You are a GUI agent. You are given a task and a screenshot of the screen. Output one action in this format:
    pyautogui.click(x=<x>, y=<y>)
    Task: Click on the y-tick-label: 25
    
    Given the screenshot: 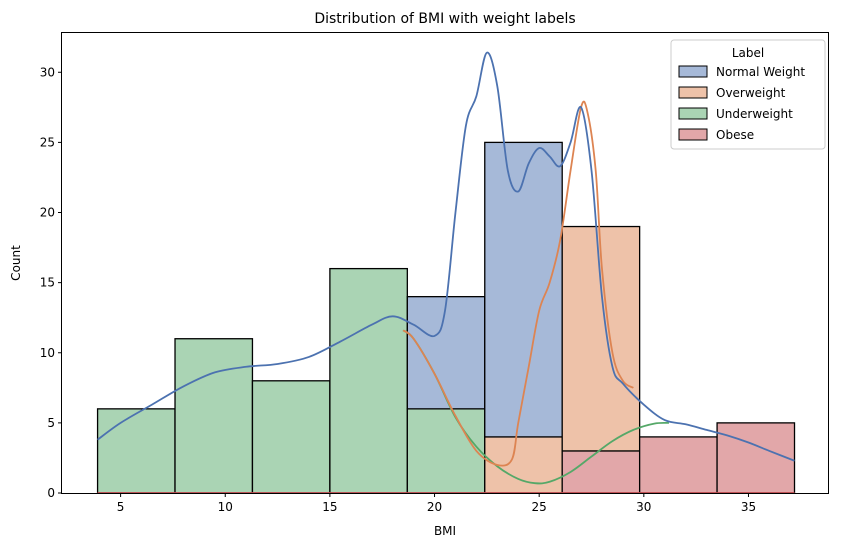 What is the action you would take?
    pyautogui.click(x=47, y=142)
    